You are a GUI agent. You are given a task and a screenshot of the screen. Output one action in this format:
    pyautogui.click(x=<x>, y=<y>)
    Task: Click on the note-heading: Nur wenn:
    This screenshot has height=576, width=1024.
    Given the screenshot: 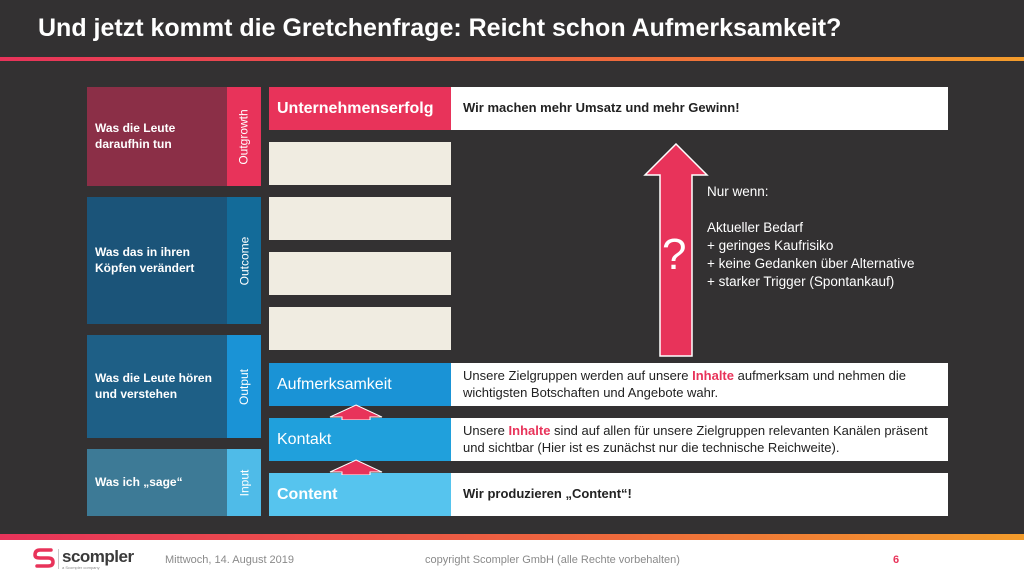 What is the action you would take?
    pyautogui.click(x=738, y=191)
    